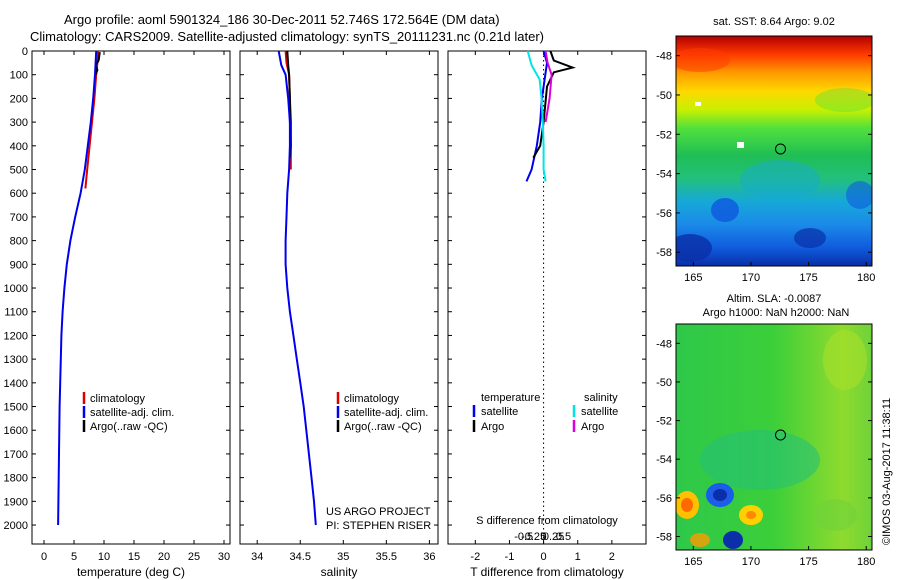 The width and height of the screenshot is (900, 580). What do you see at coordinates (16, 336) in the screenshot?
I see `depth-tick-label: 1200` at bounding box center [16, 336].